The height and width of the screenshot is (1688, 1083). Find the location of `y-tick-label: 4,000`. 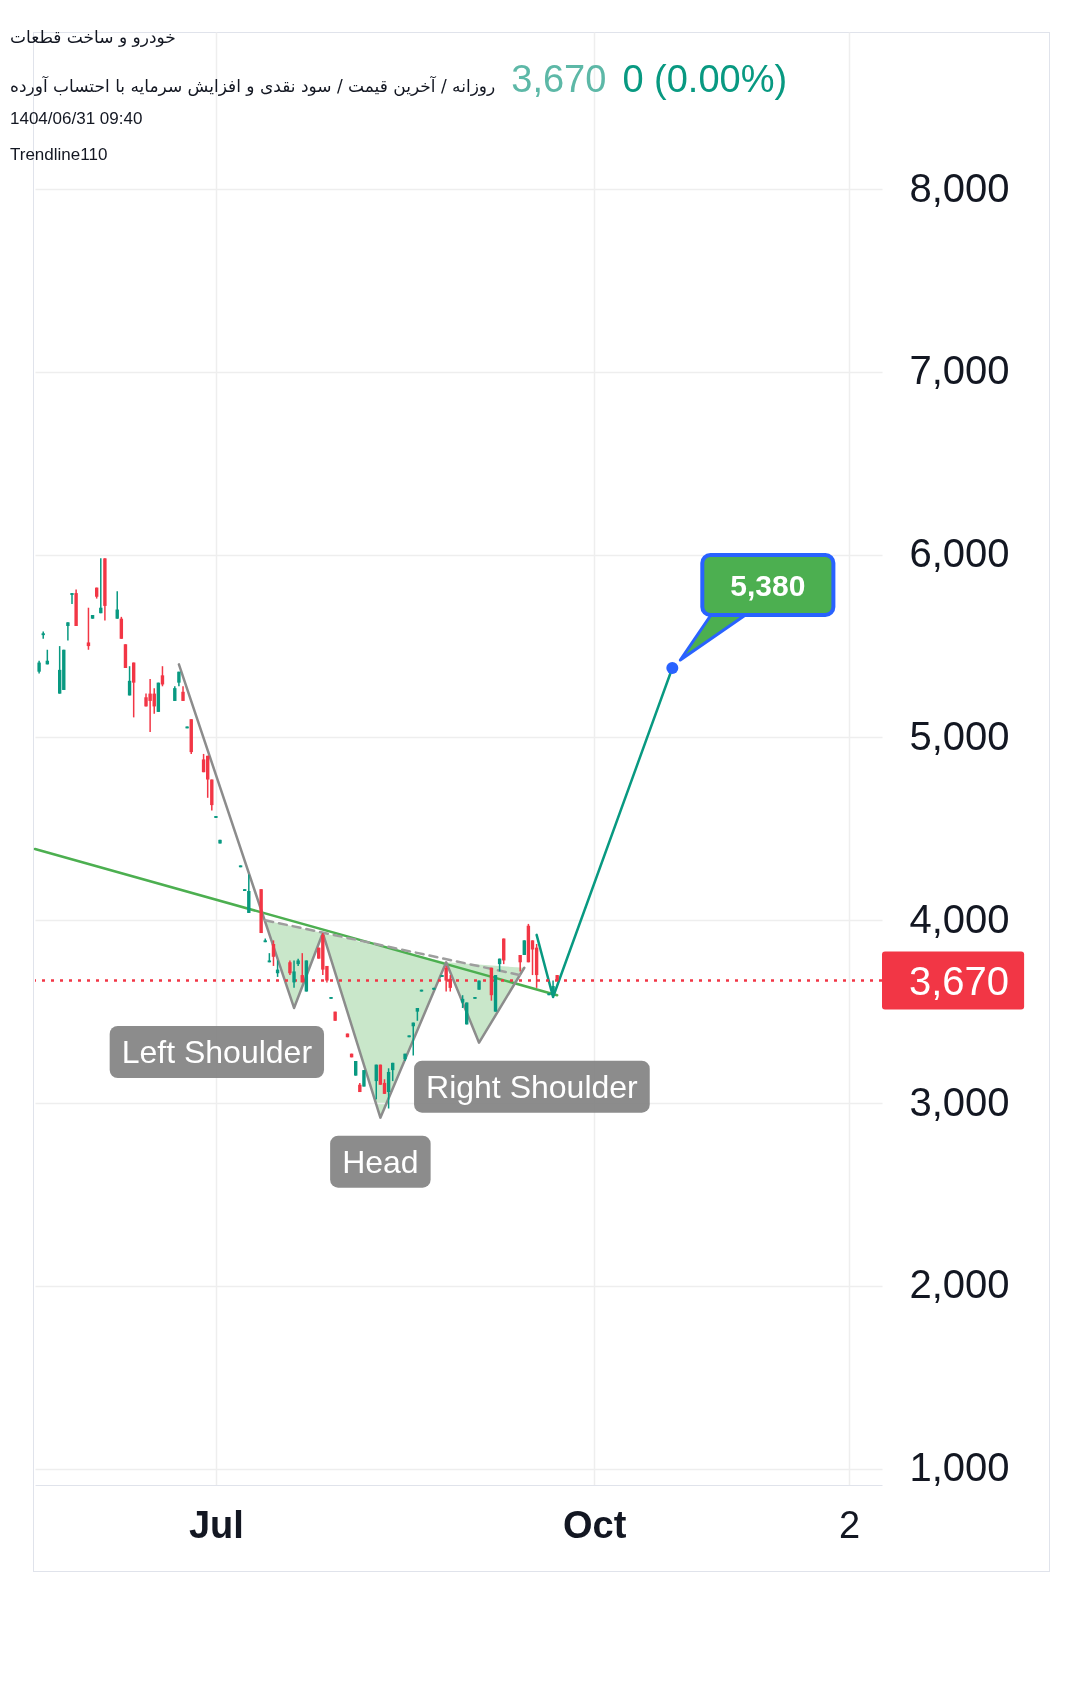

y-tick-label: 4,000 is located at coordinates (959, 918).